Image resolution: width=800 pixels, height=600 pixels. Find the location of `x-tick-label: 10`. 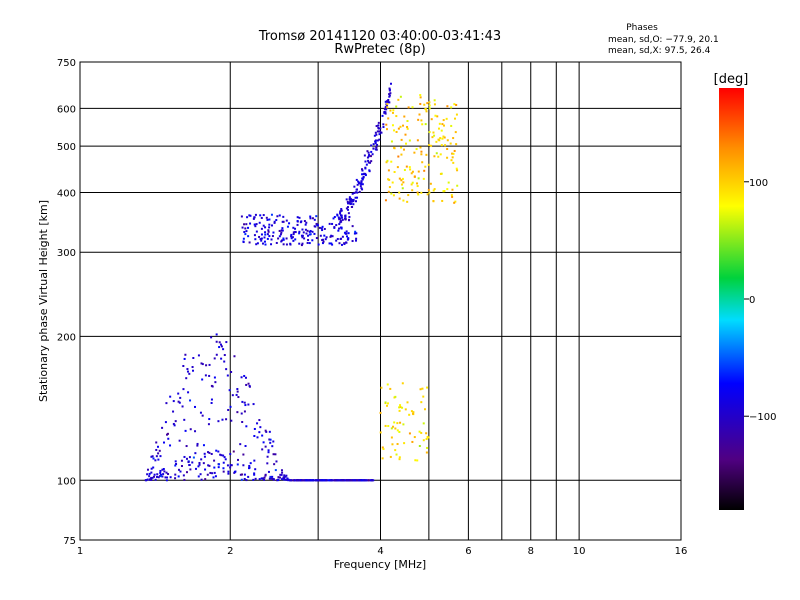

x-tick-label: 10 is located at coordinates (579, 551).